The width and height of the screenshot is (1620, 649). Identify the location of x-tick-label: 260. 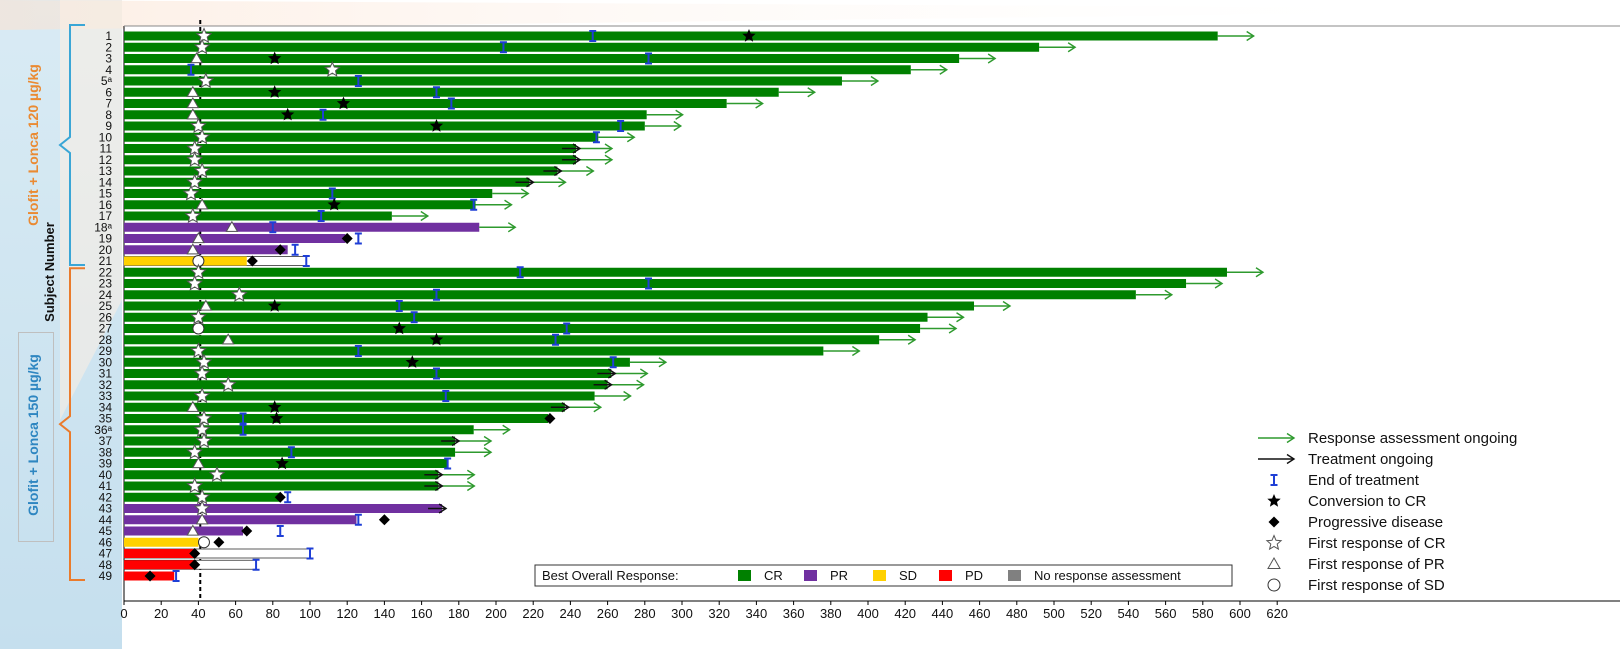
(608, 613).